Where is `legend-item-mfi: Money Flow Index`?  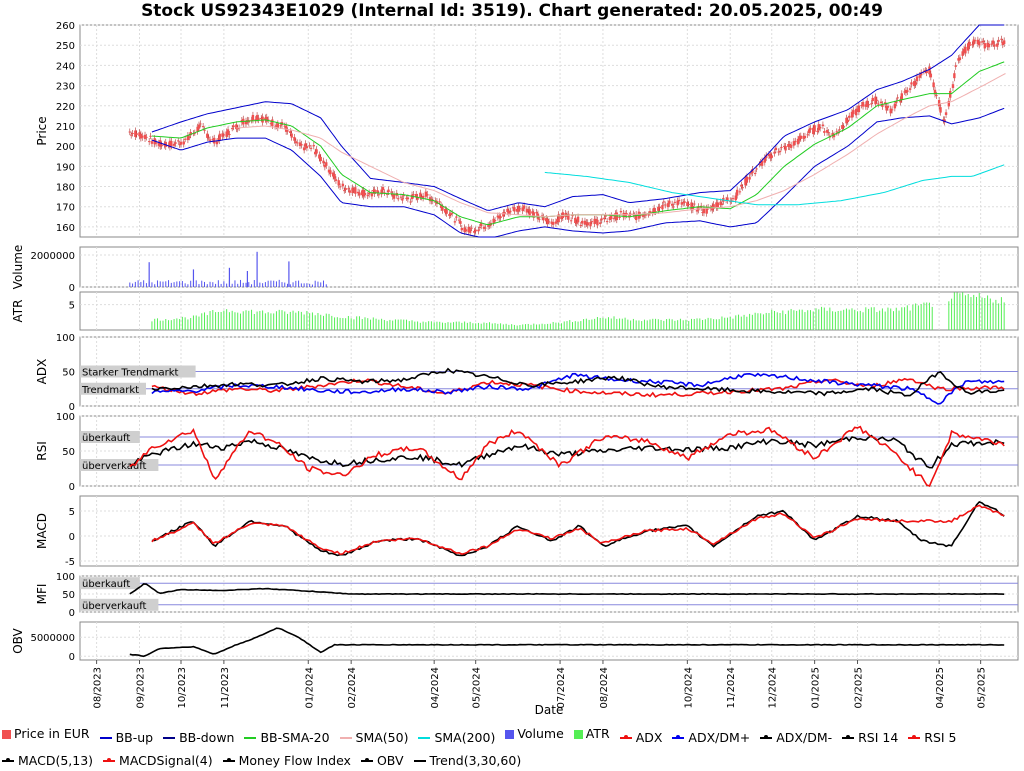 legend-item-mfi: Money Flow Index is located at coordinates (286, 761).